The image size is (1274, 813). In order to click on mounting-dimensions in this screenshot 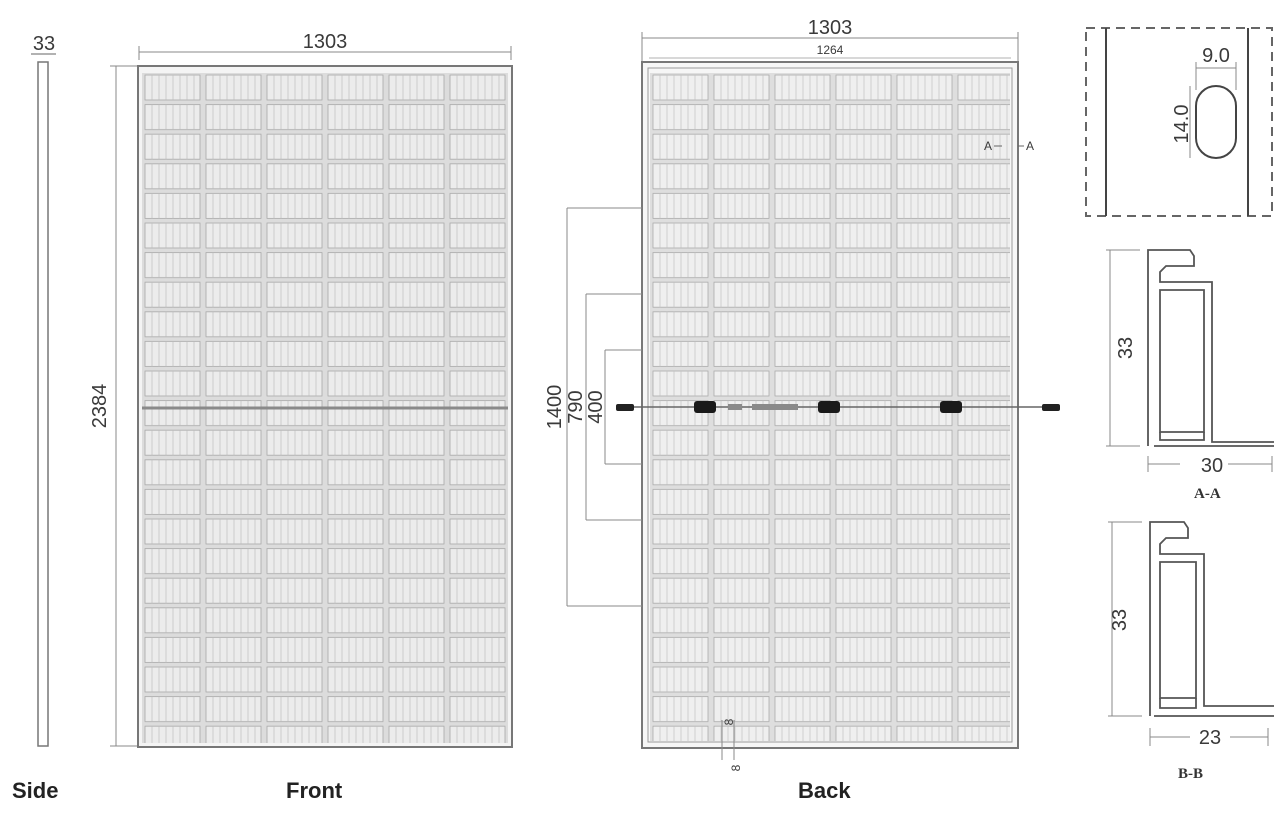, I will do `click(604, 407)`.